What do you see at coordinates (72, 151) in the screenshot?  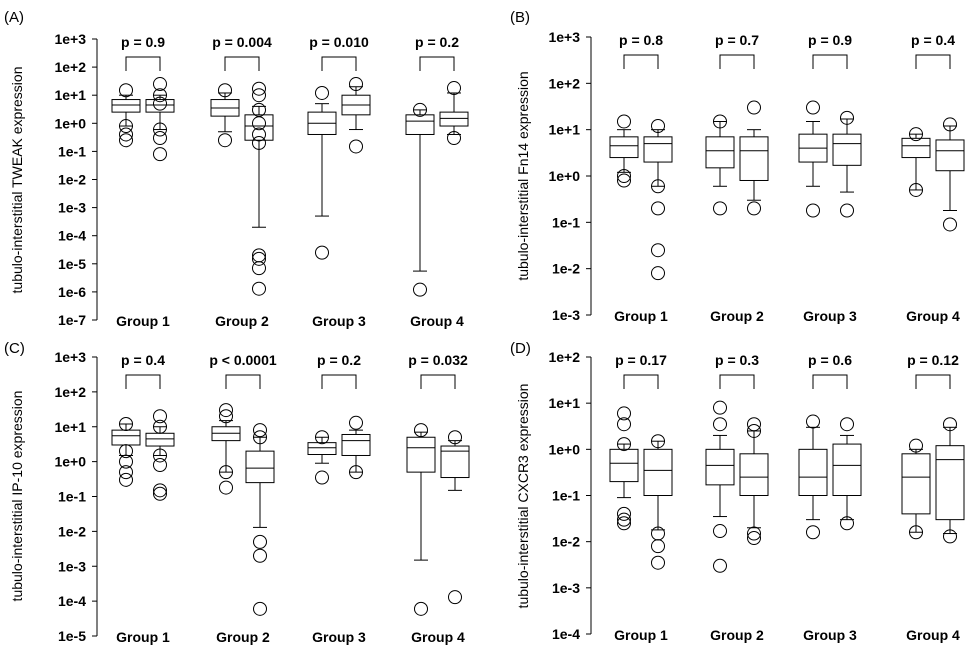 I see `y-tick-label: 1e-1` at bounding box center [72, 151].